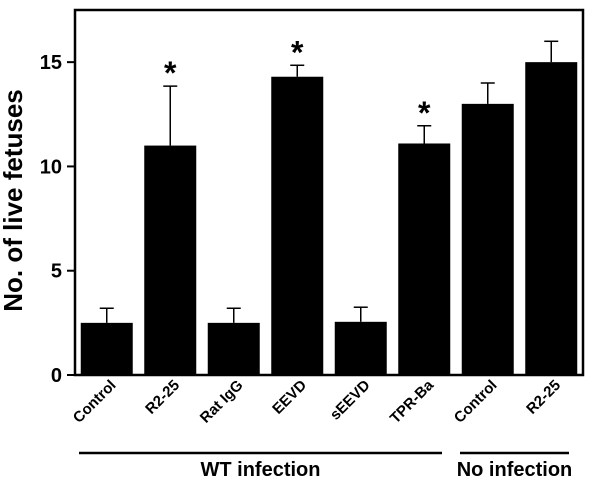 This screenshot has height=491, width=600. Describe the element at coordinates (51, 167) in the screenshot. I see `y-tick-label: 10` at that location.